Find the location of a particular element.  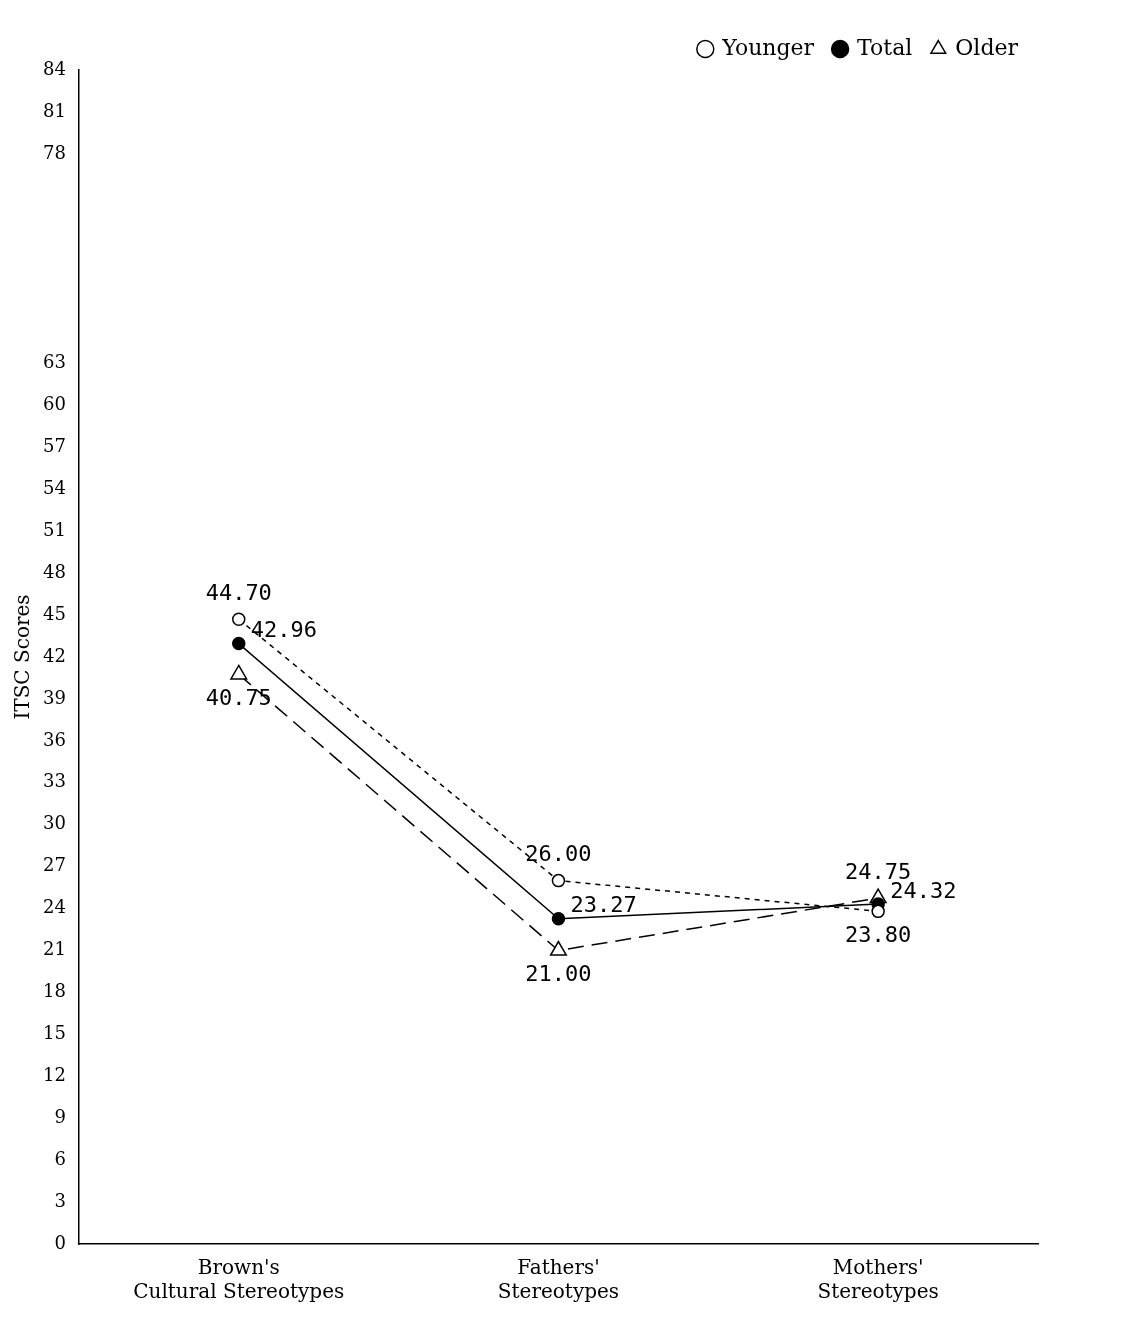

data-label: 44.70 is located at coordinates (238, 592).